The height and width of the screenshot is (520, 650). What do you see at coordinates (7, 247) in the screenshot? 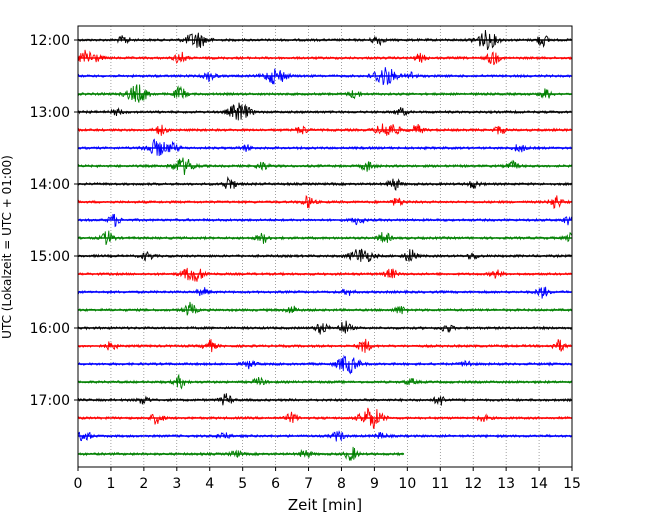
I see `y-axis-title: UTC (Lokalzeit = UTC + 01:00)` at bounding box center [7, 247].